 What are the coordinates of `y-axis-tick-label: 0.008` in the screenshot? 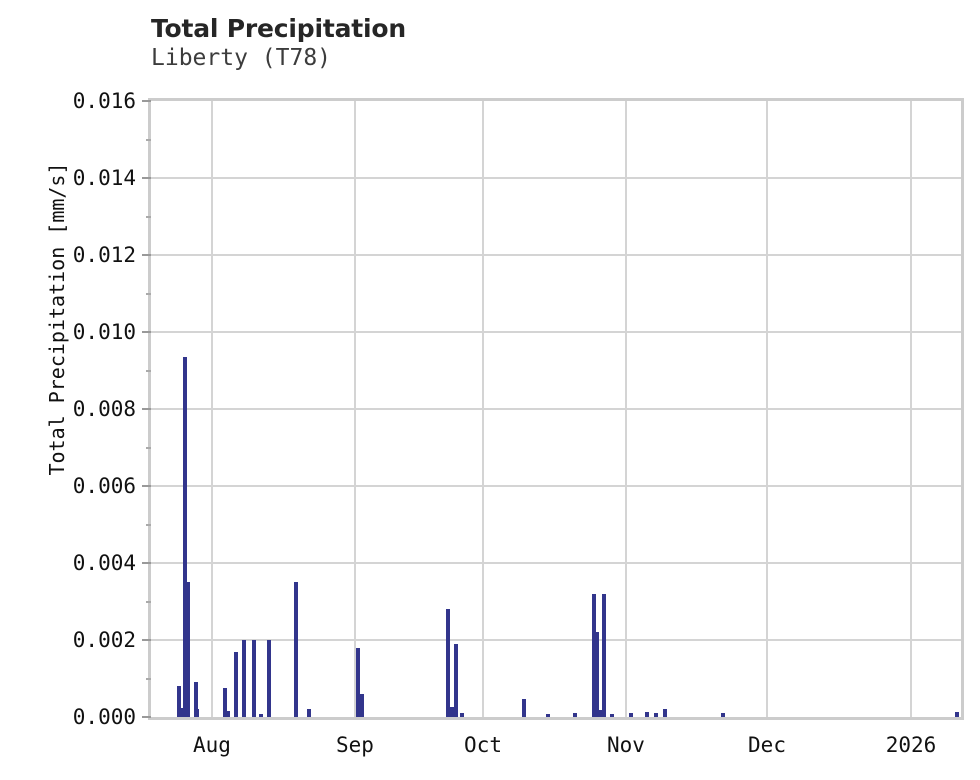 It's located at (104, 409).